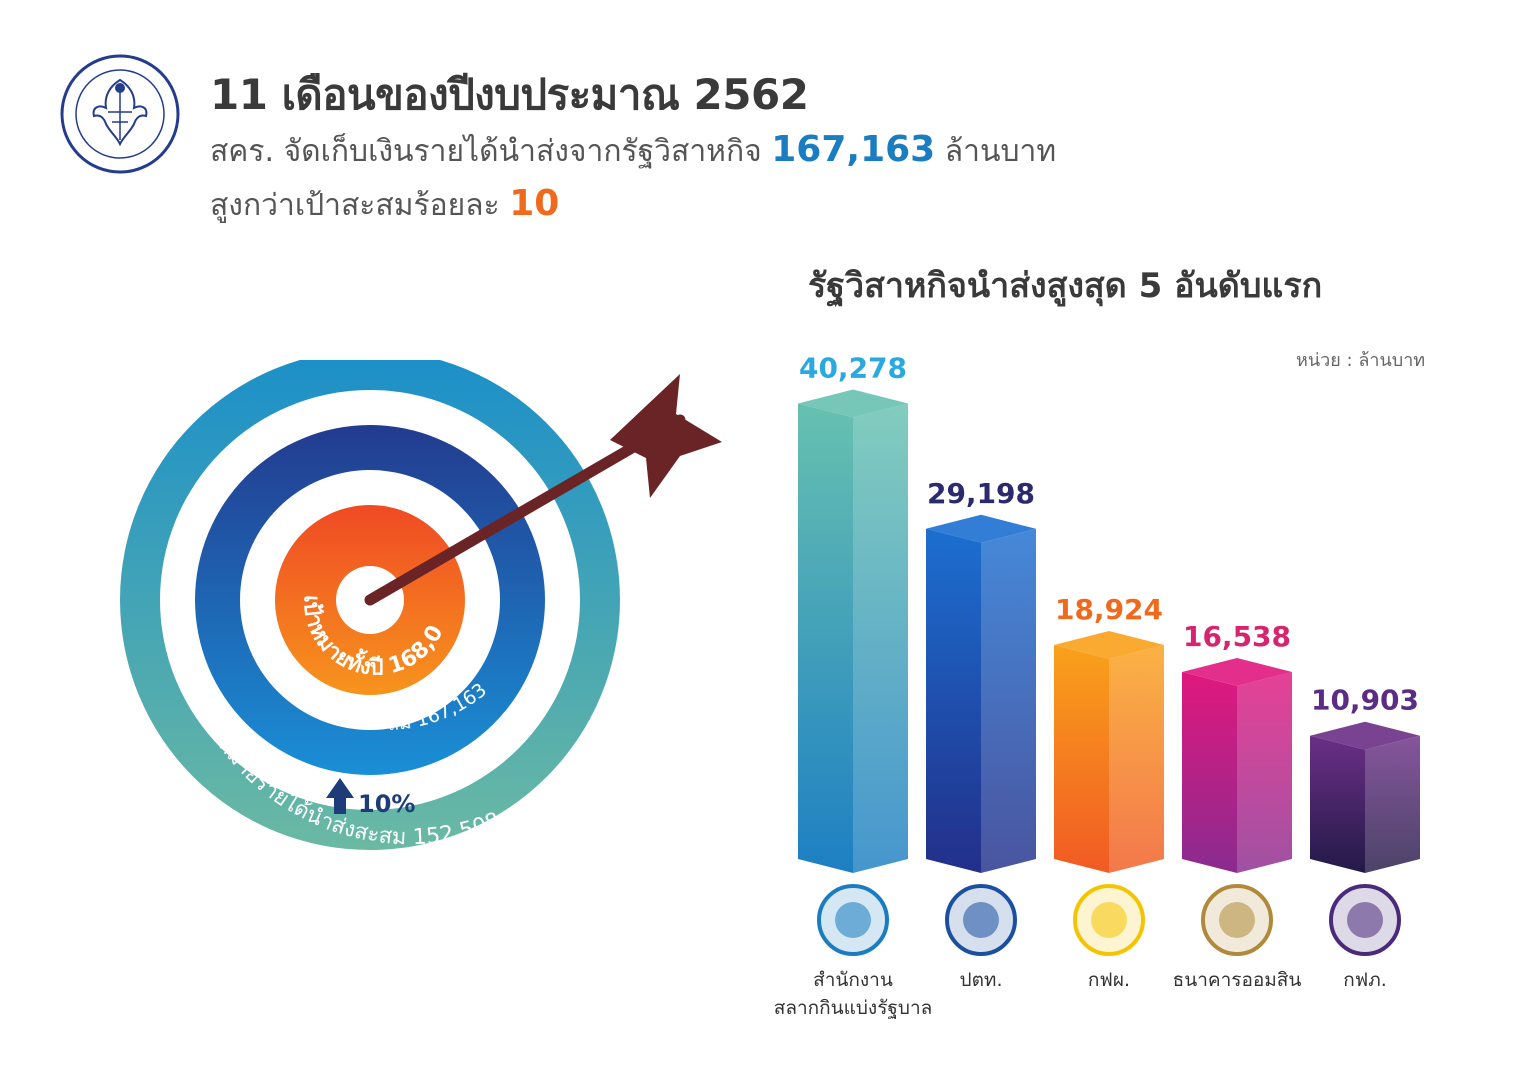  I want to click on bar-ptt, so click(981, 693).